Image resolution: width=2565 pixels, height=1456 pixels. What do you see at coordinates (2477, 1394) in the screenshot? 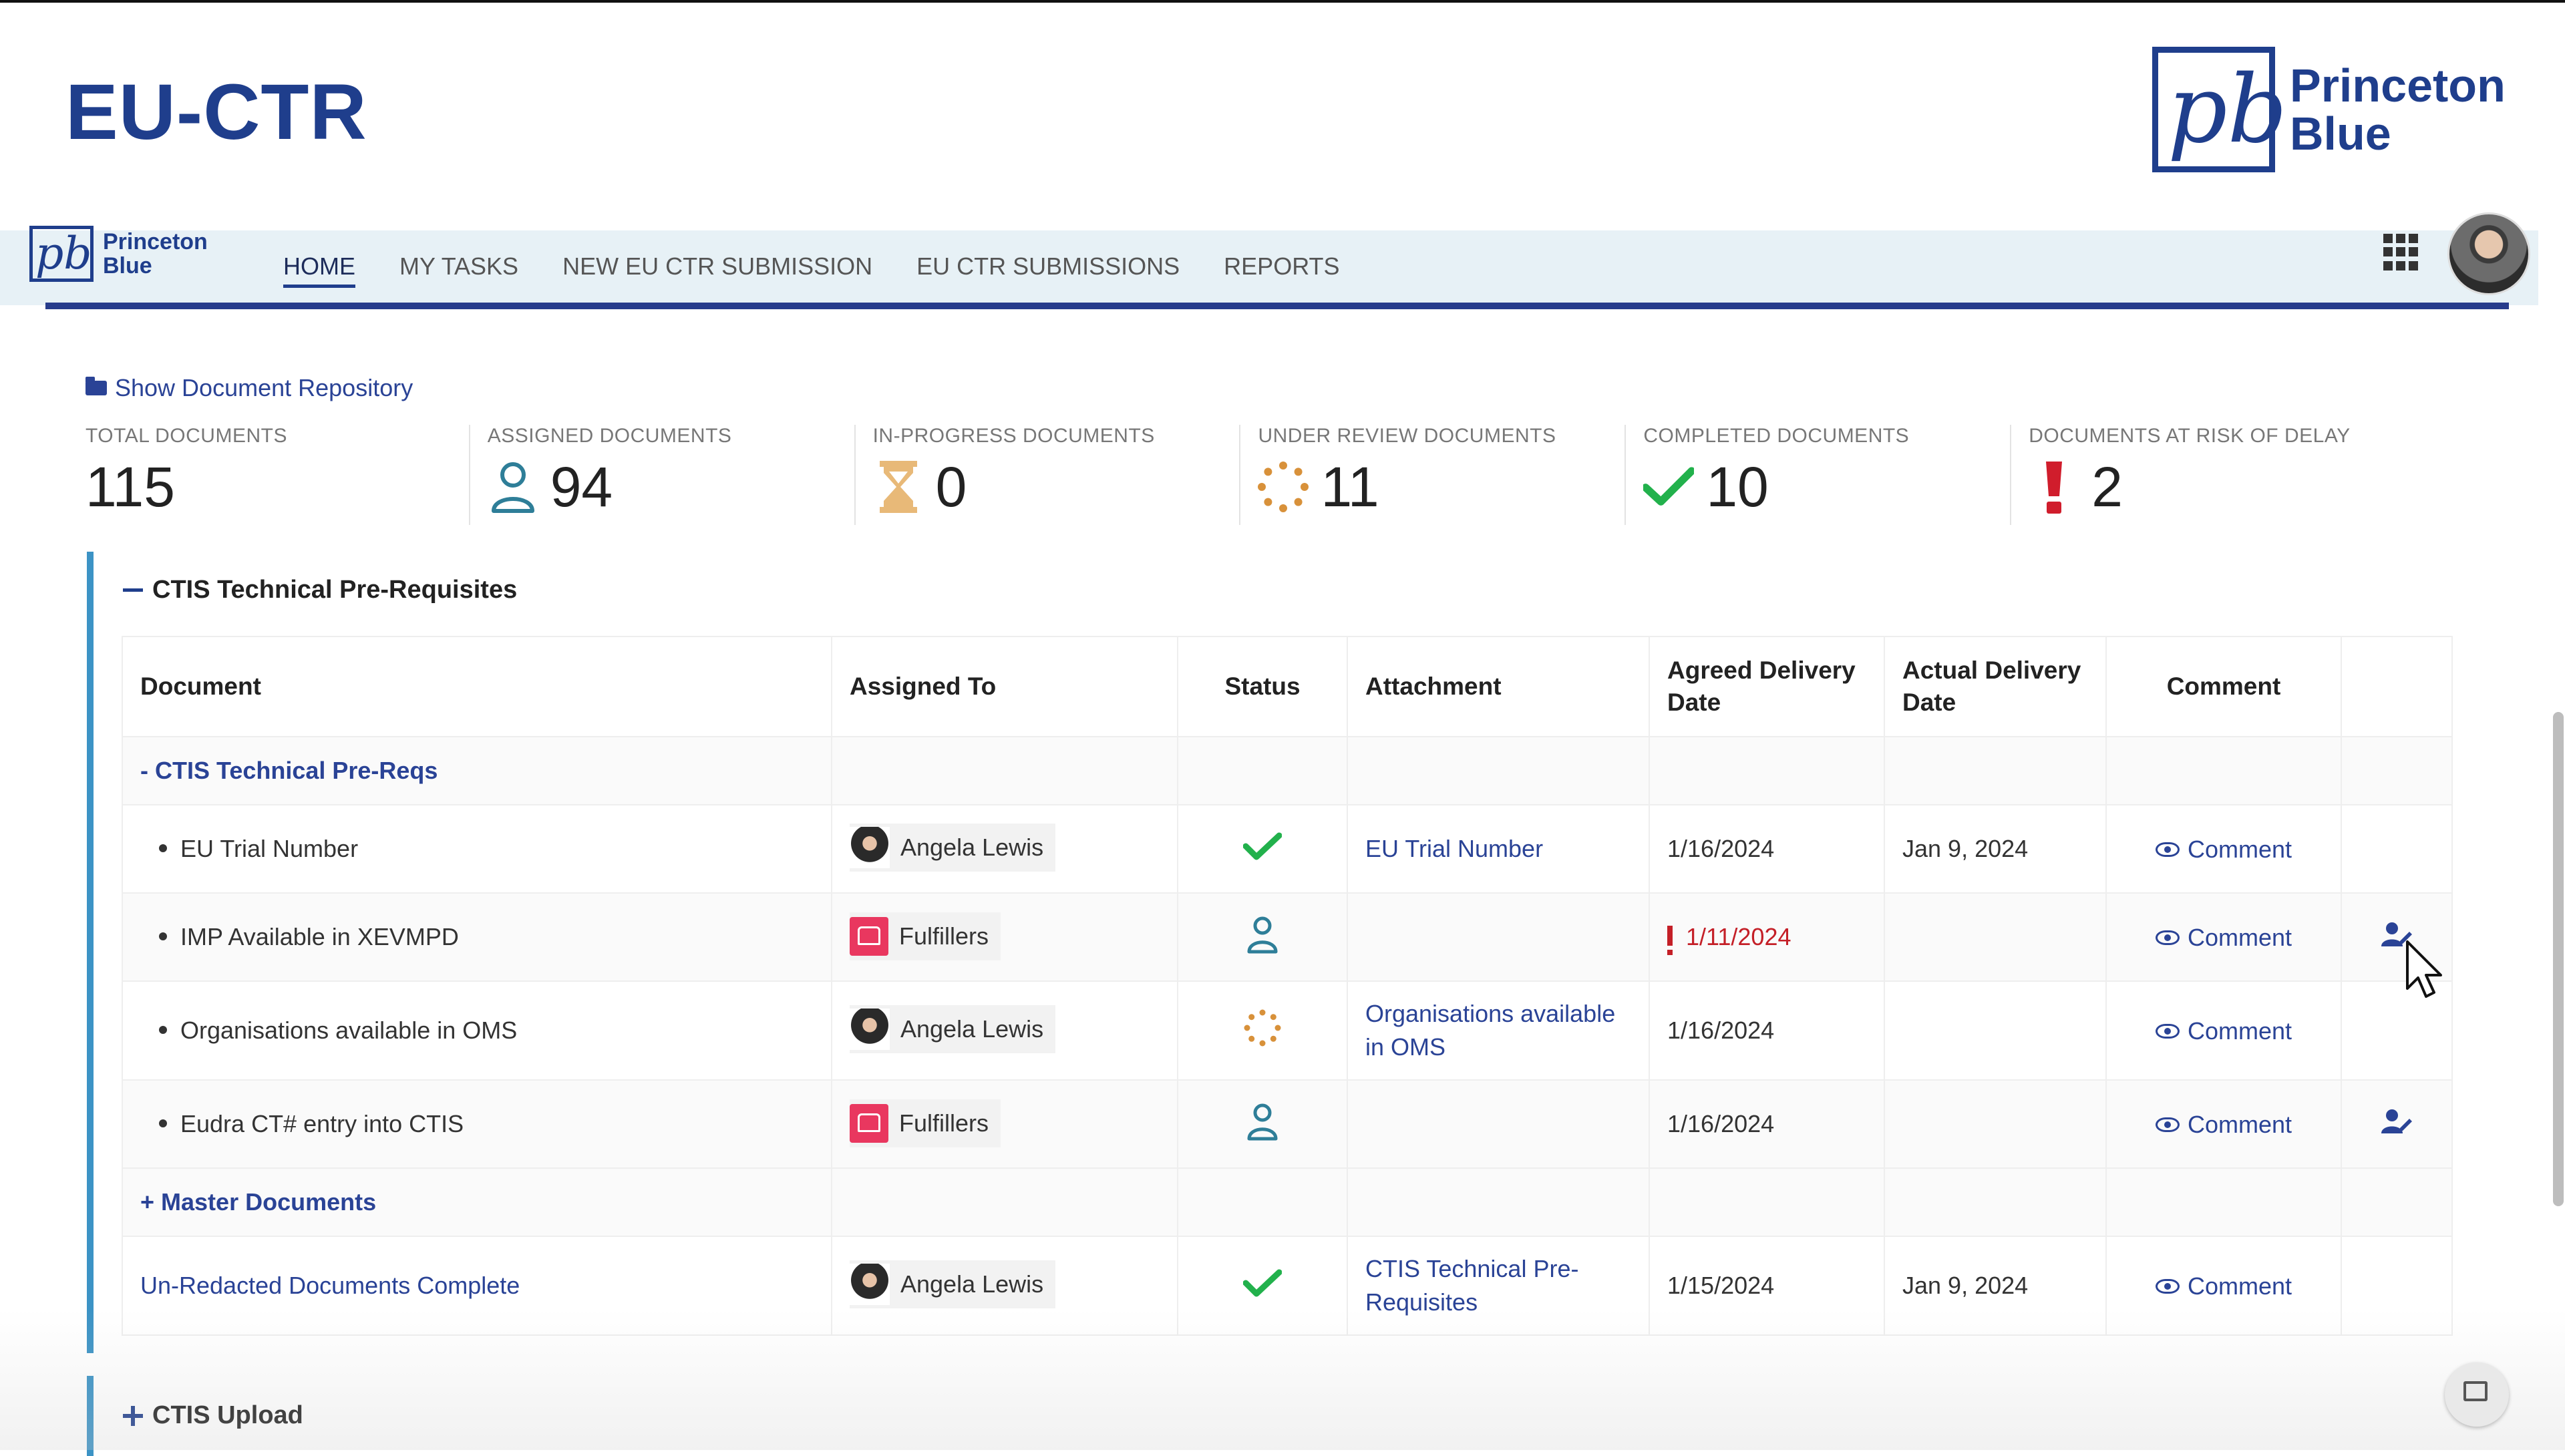
I see `floating-action-button` at bounding box center [2477, 1394].